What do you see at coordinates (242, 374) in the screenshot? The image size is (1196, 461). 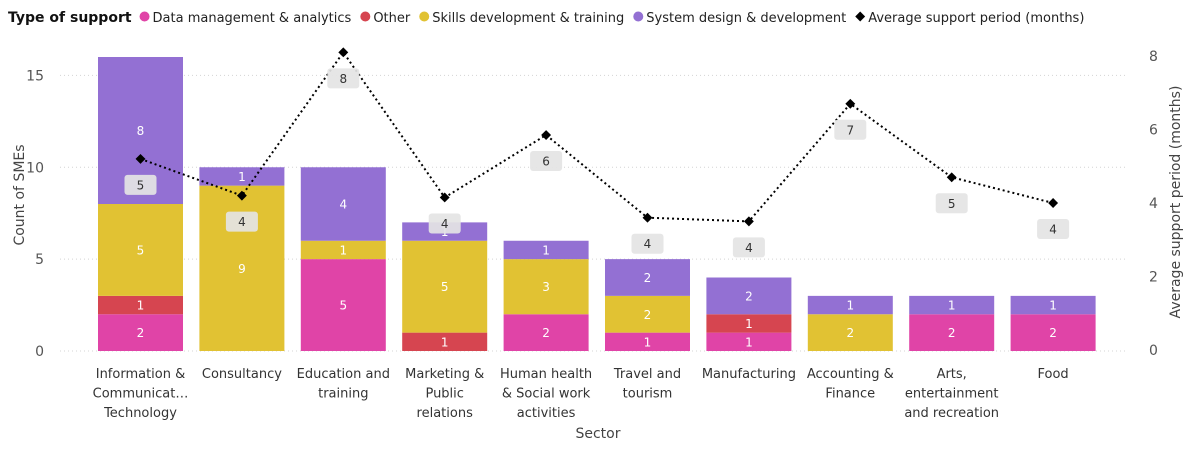 I see `x-axis-category-label: Consultancy` at bounding box center [242, 374].